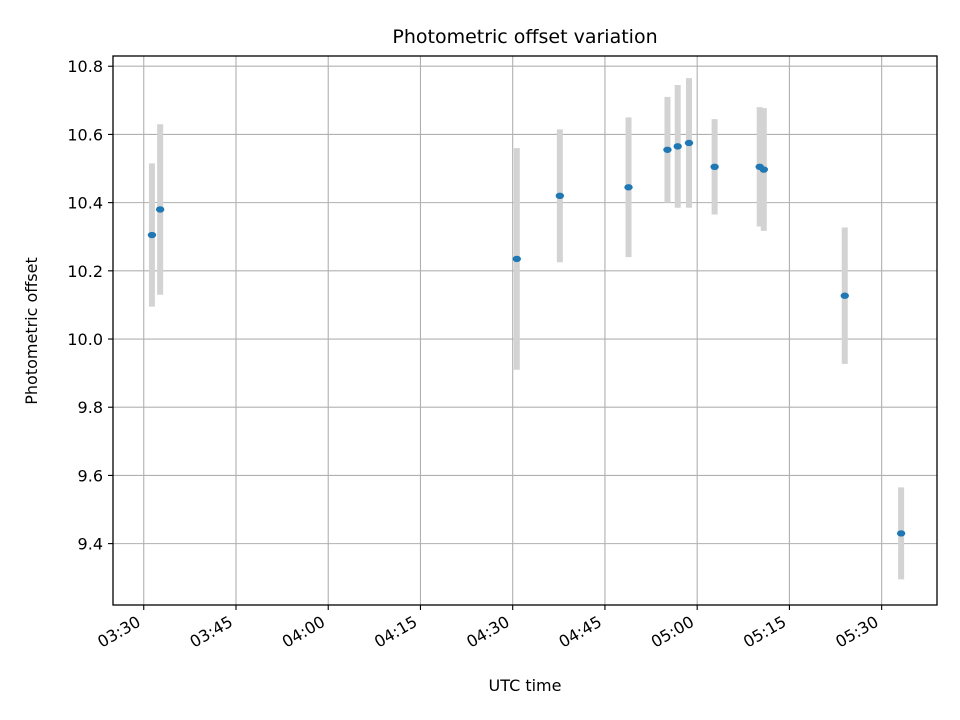 Image resolution: width=960 pixels, height=720 pixels. Describe the element at coordinates (31, 331) in the screenshot. I see `y-axis-label: Photometric offset` at that location.